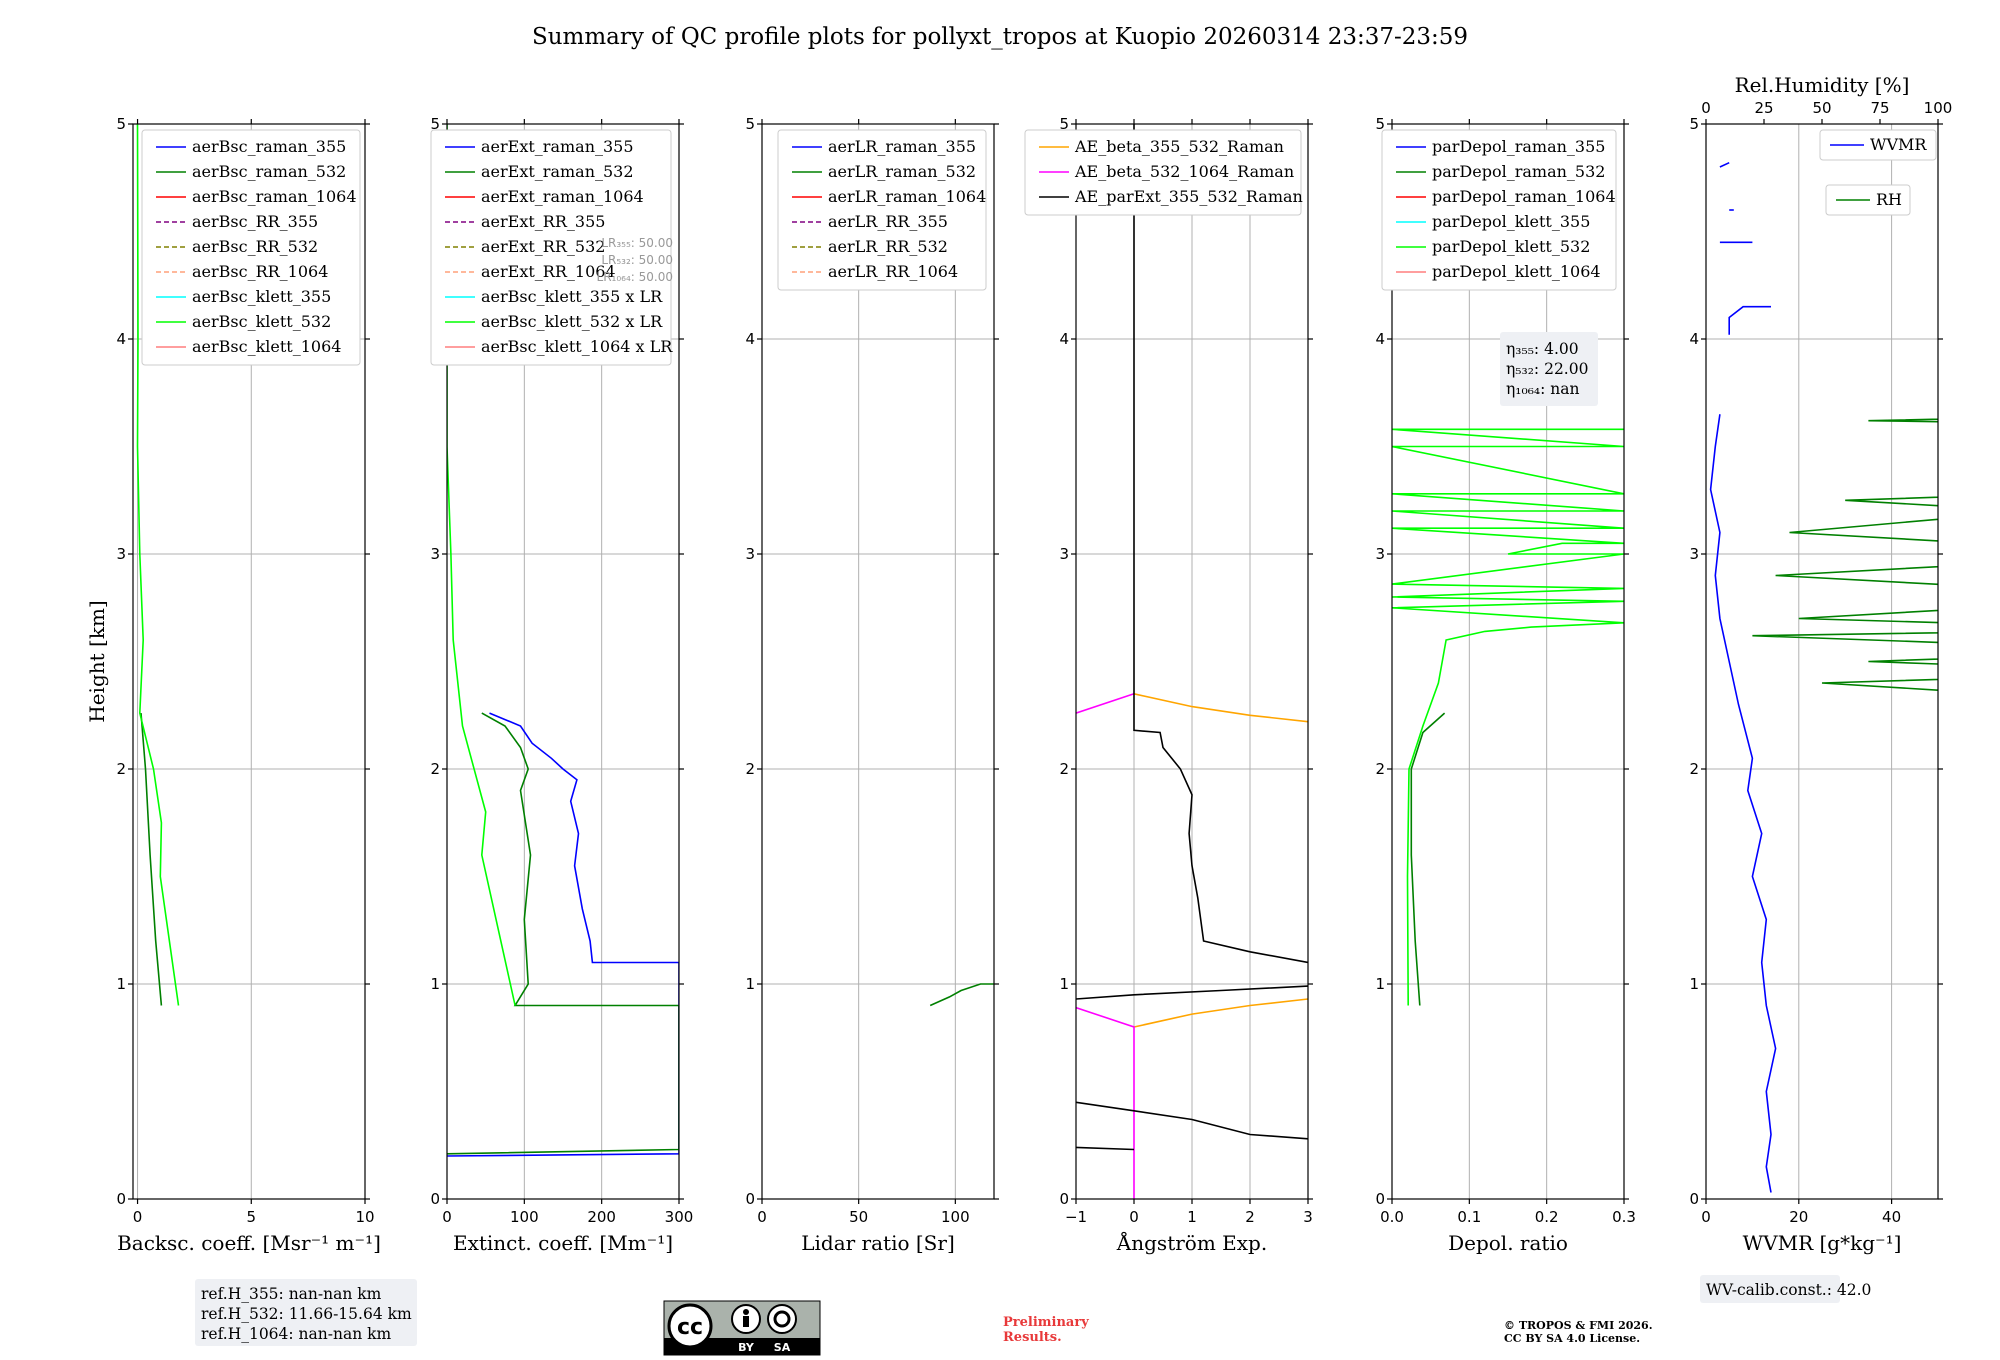  Describe the element at coordinates (563, 1243) in the screenshot. I see `x-axis-label: Extinct. coeff. [Mm⁻¹]` at that location.